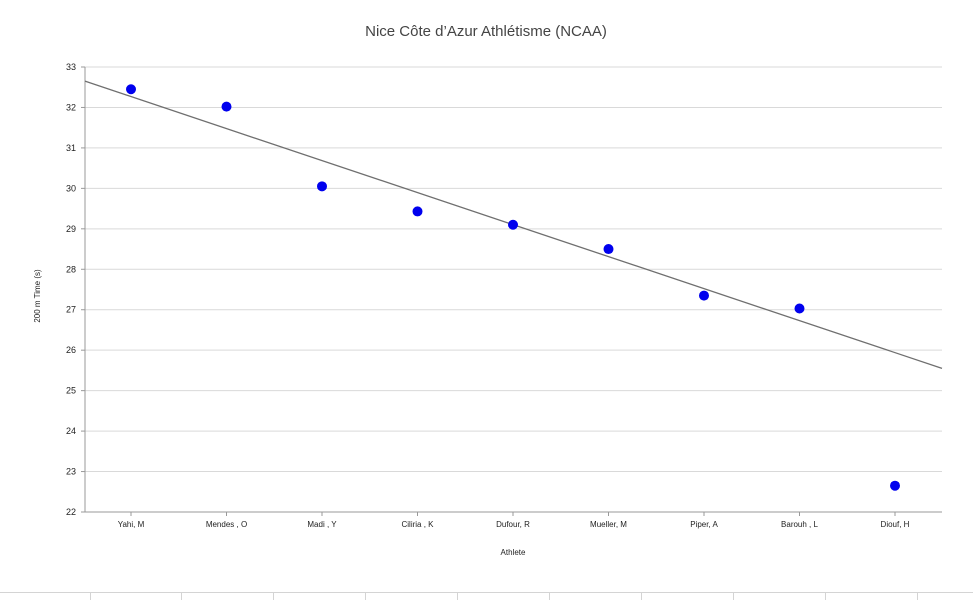  What do you see at coordinates (895, 524) in the screenshot?
I see `x-tick-label: Diouf, H` at bounding box center [895, 524].